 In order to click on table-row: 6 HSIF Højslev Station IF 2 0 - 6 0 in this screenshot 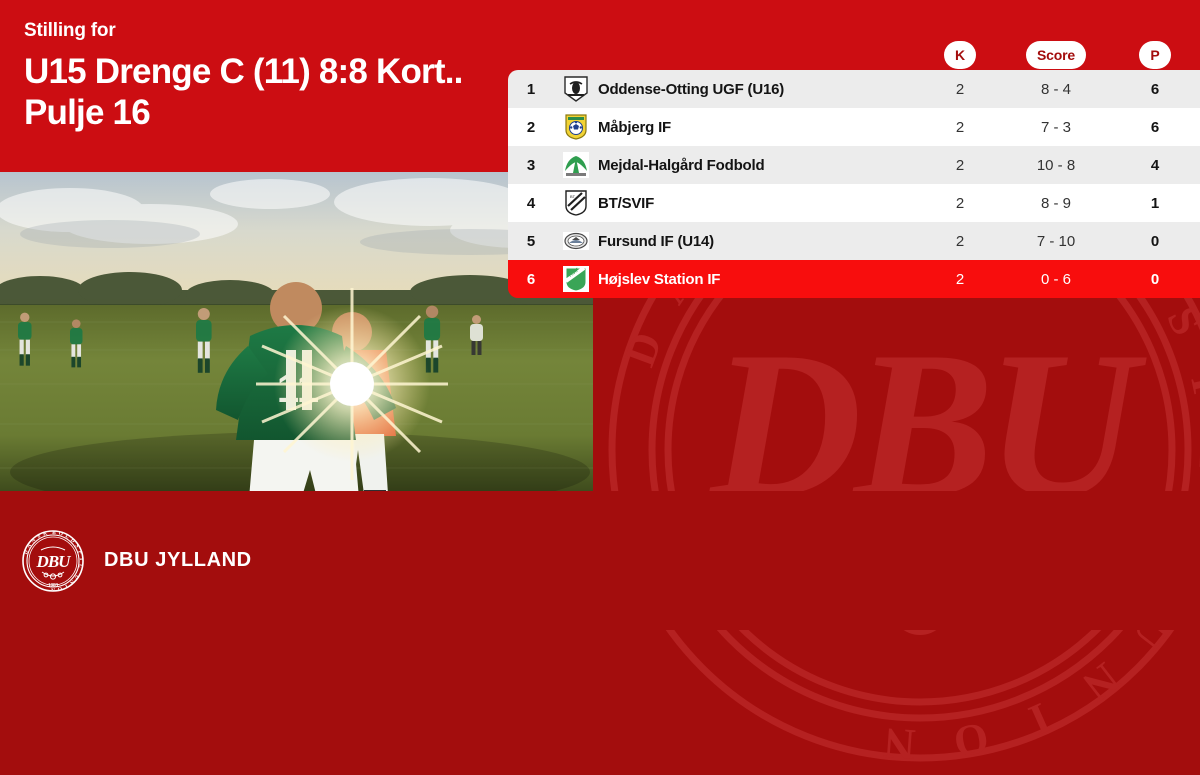, I will do `click(854, 279)`.